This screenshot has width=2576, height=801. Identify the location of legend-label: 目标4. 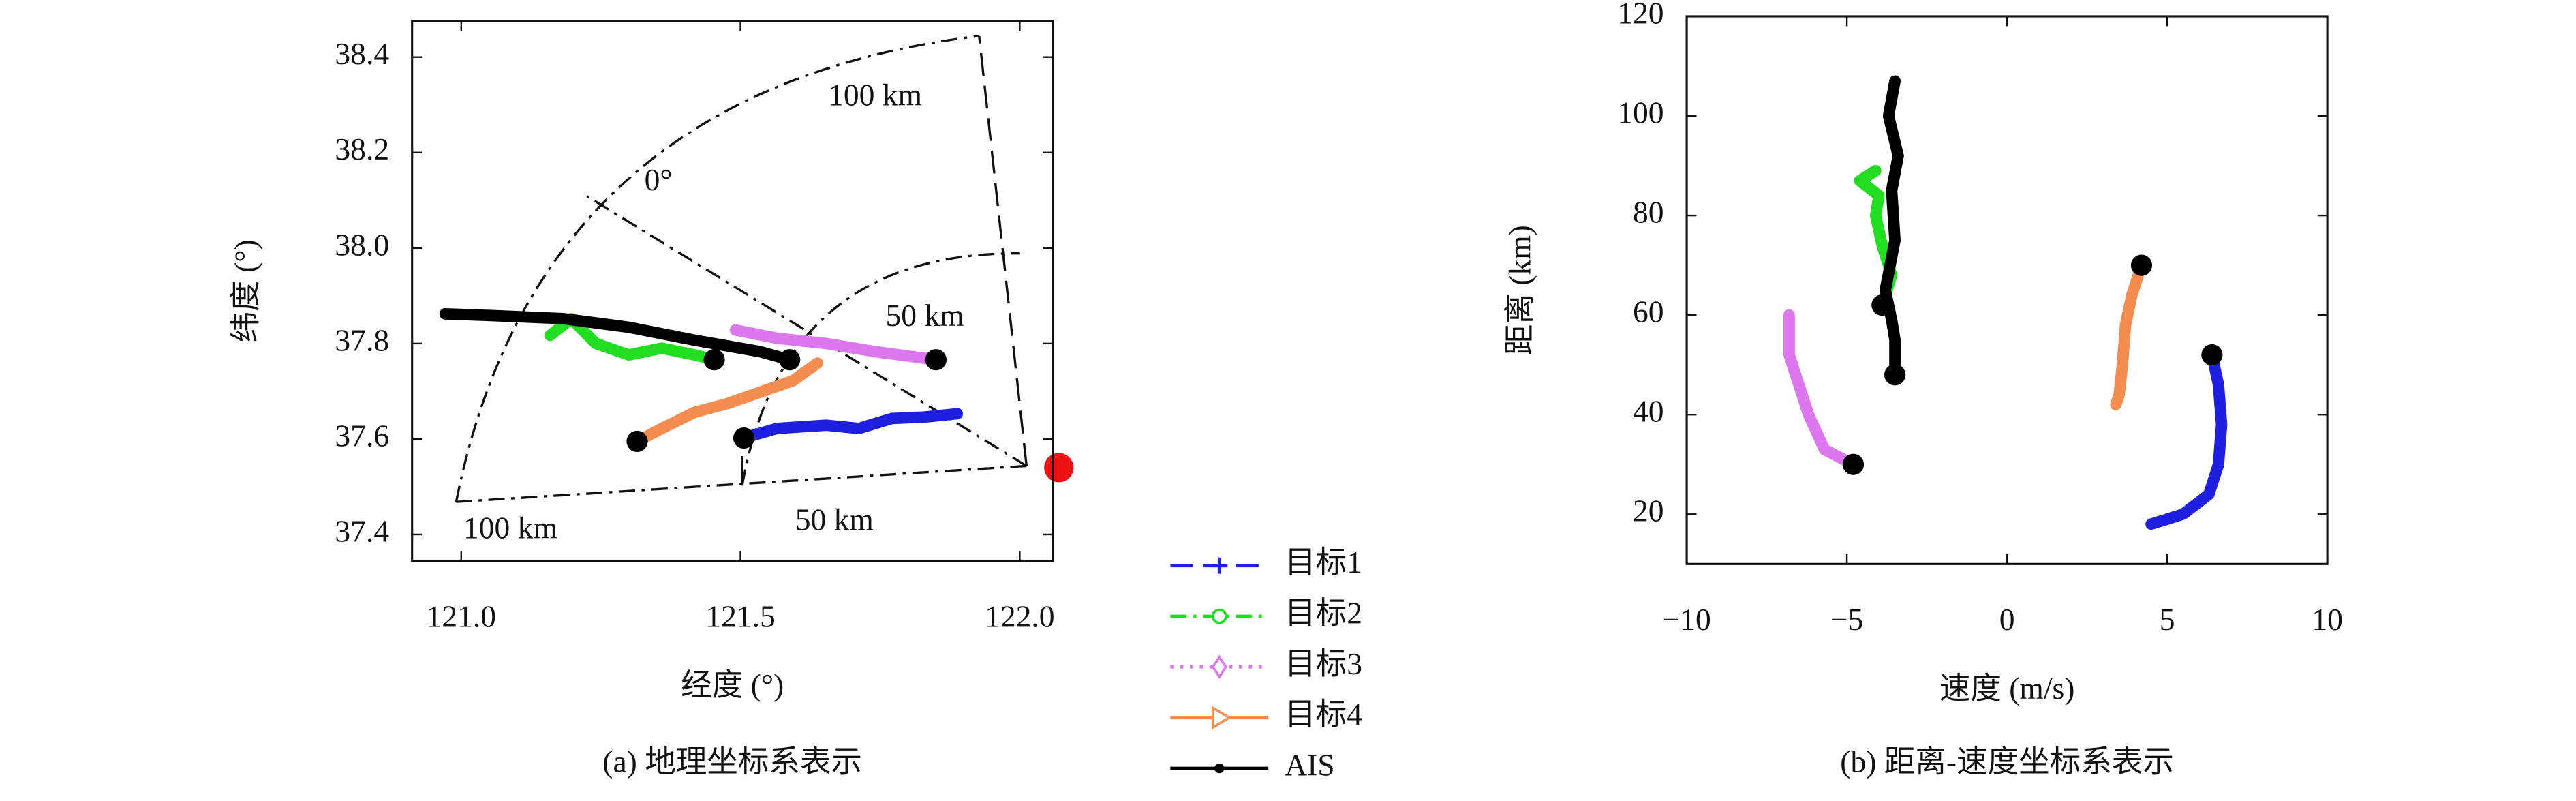
(1323, 714).